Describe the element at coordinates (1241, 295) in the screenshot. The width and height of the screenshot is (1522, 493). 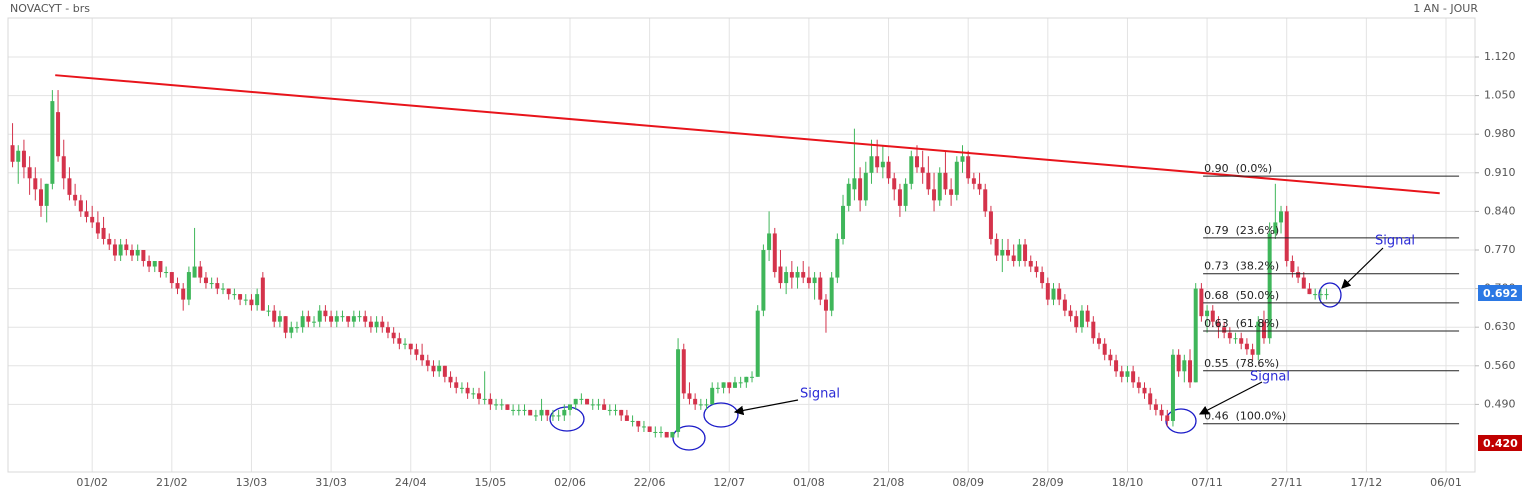
I see `fib-label: 0.68 (50.0%)` at that location.